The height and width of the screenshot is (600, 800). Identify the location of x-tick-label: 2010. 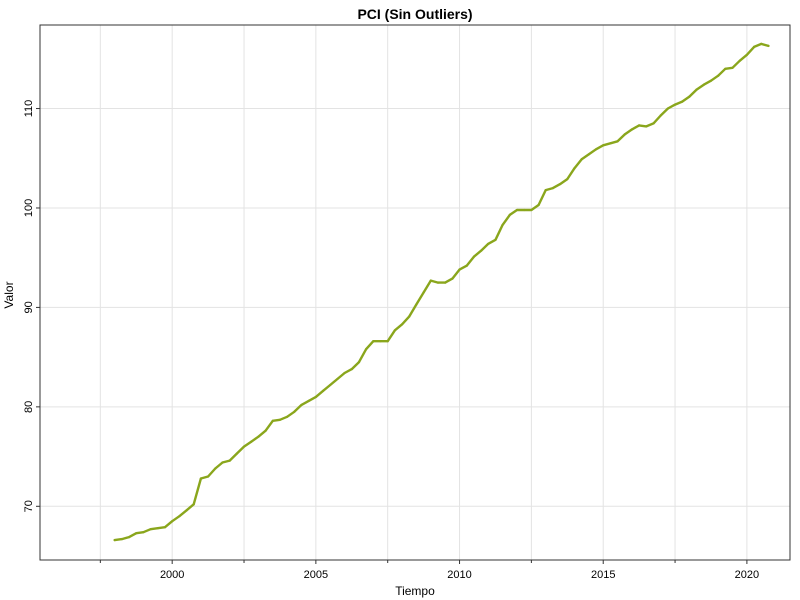
(459, 575).